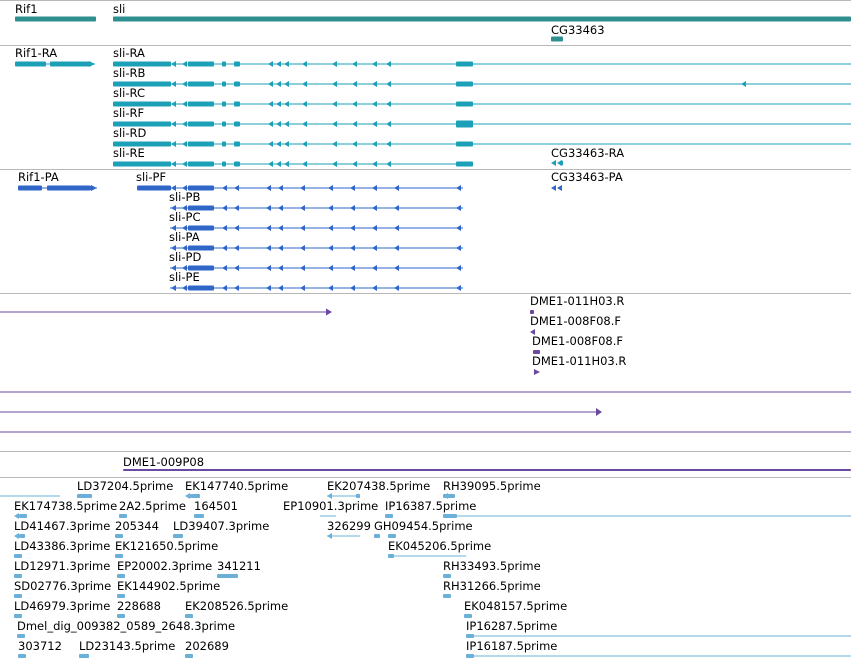 Image resolution: width=851 pixels, height=661 pixels. Describe the element at coordinates (127, 646) in the screenshot. I see `est-label: LD23143.5prime` at that location.